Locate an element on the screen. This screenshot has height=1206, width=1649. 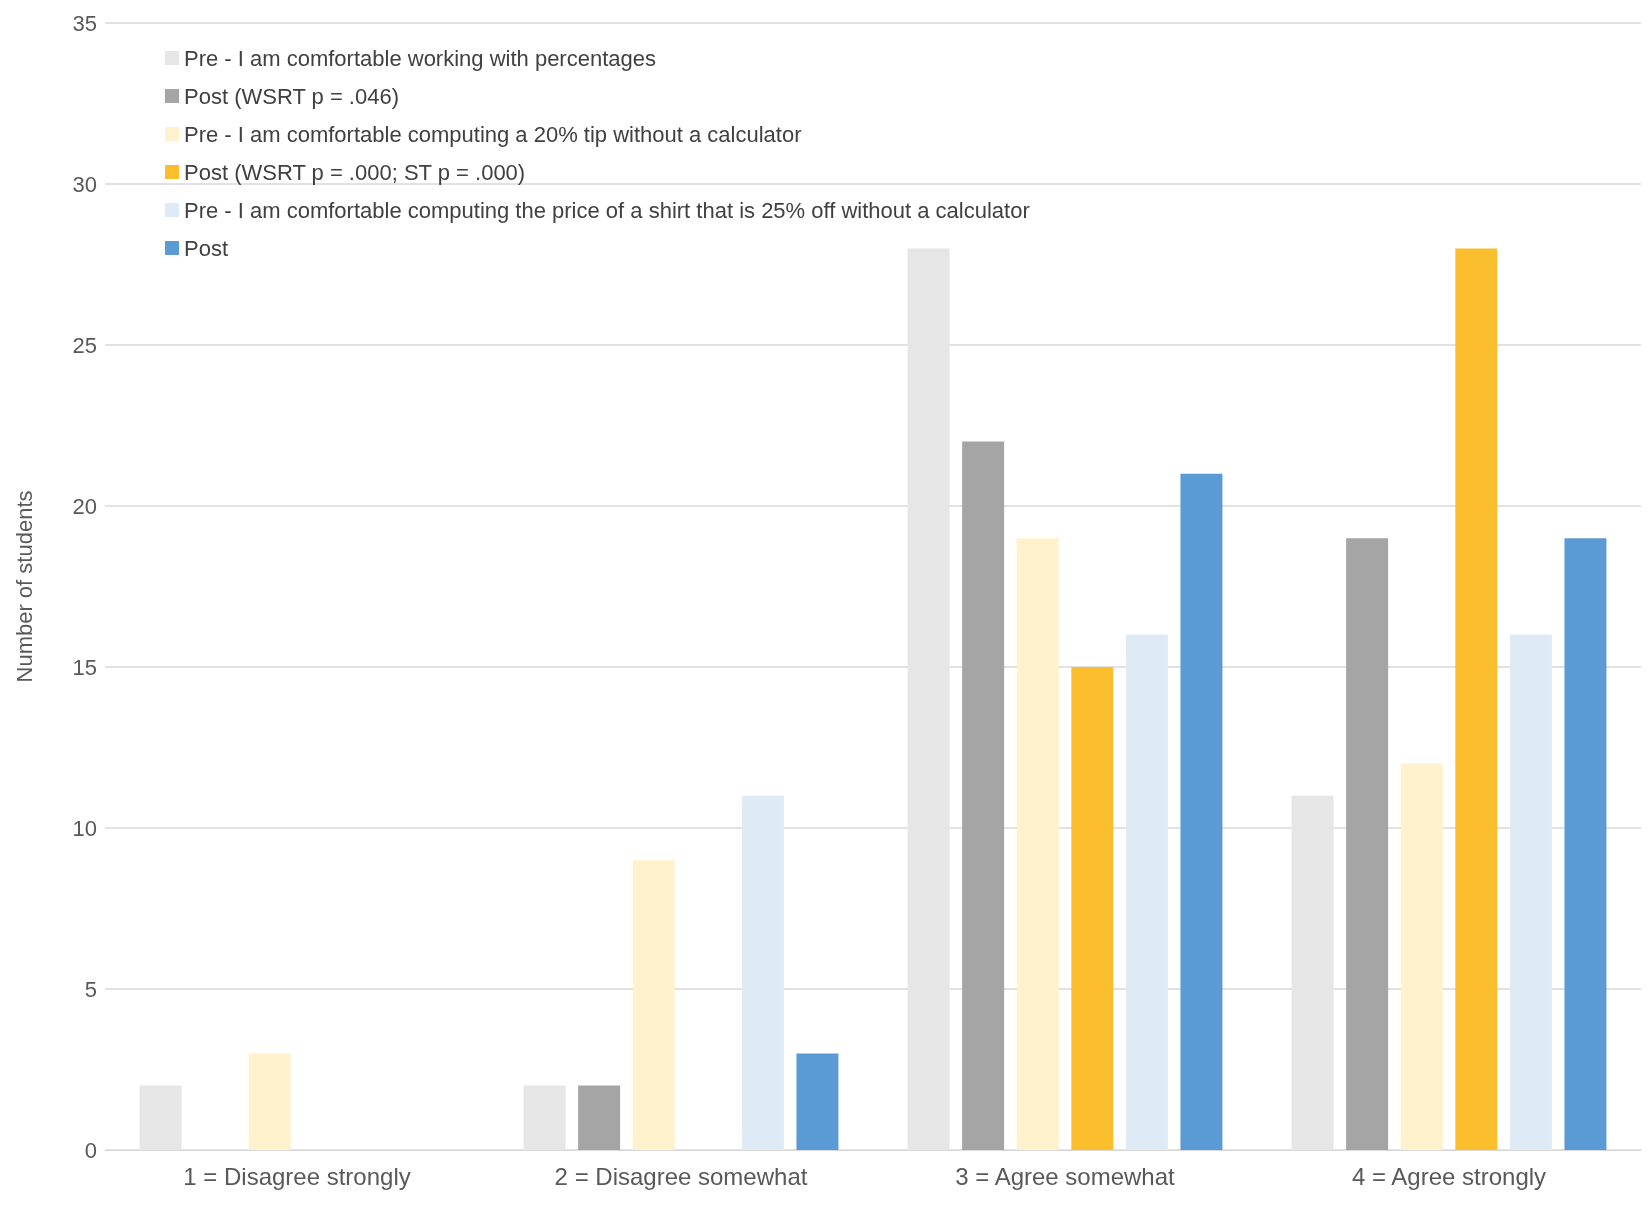
y-tick-label: 25 is located at coordinates (84, 345).